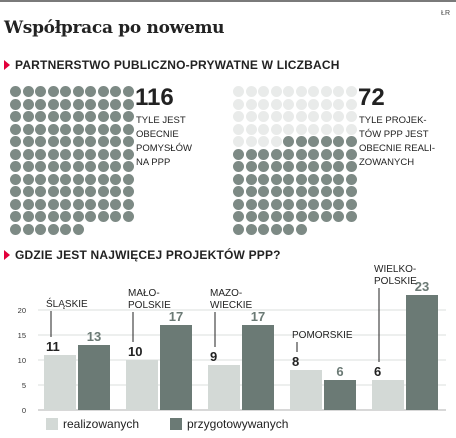 Image resolution: width=456 pixels, height=438 pixels. Describe the element at coordinates (67, 303) in the screenshot. I see `category-label: ŚLĄSKIE` at that location.